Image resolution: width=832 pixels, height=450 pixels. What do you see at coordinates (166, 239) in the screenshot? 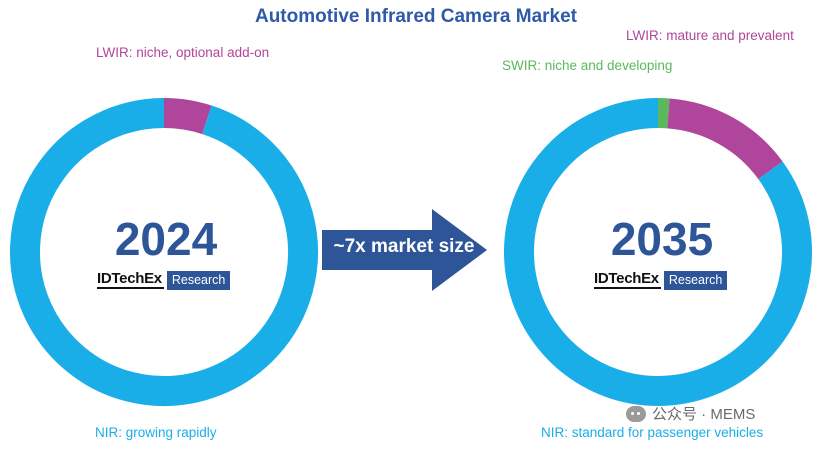
I see `year-2024: 2024` at bounding box center [166, 239].